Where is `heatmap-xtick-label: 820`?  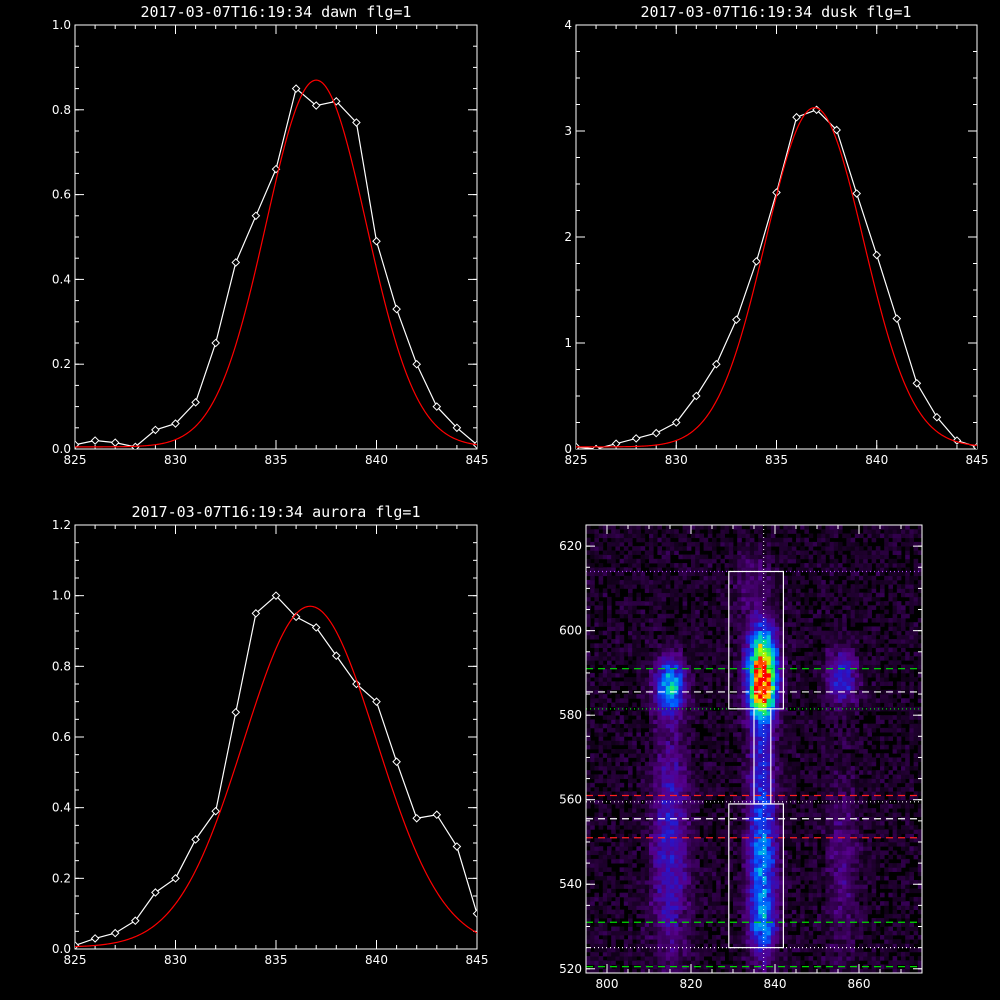
heatmap-xtick-label: 820 is located at coordinates (691, 984).